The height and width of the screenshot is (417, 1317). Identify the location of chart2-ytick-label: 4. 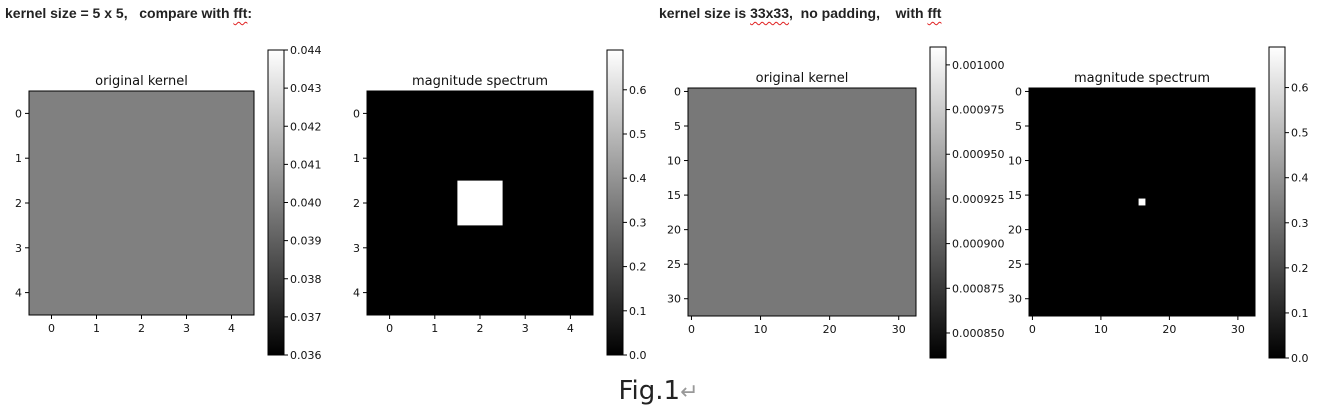
(356, 293).